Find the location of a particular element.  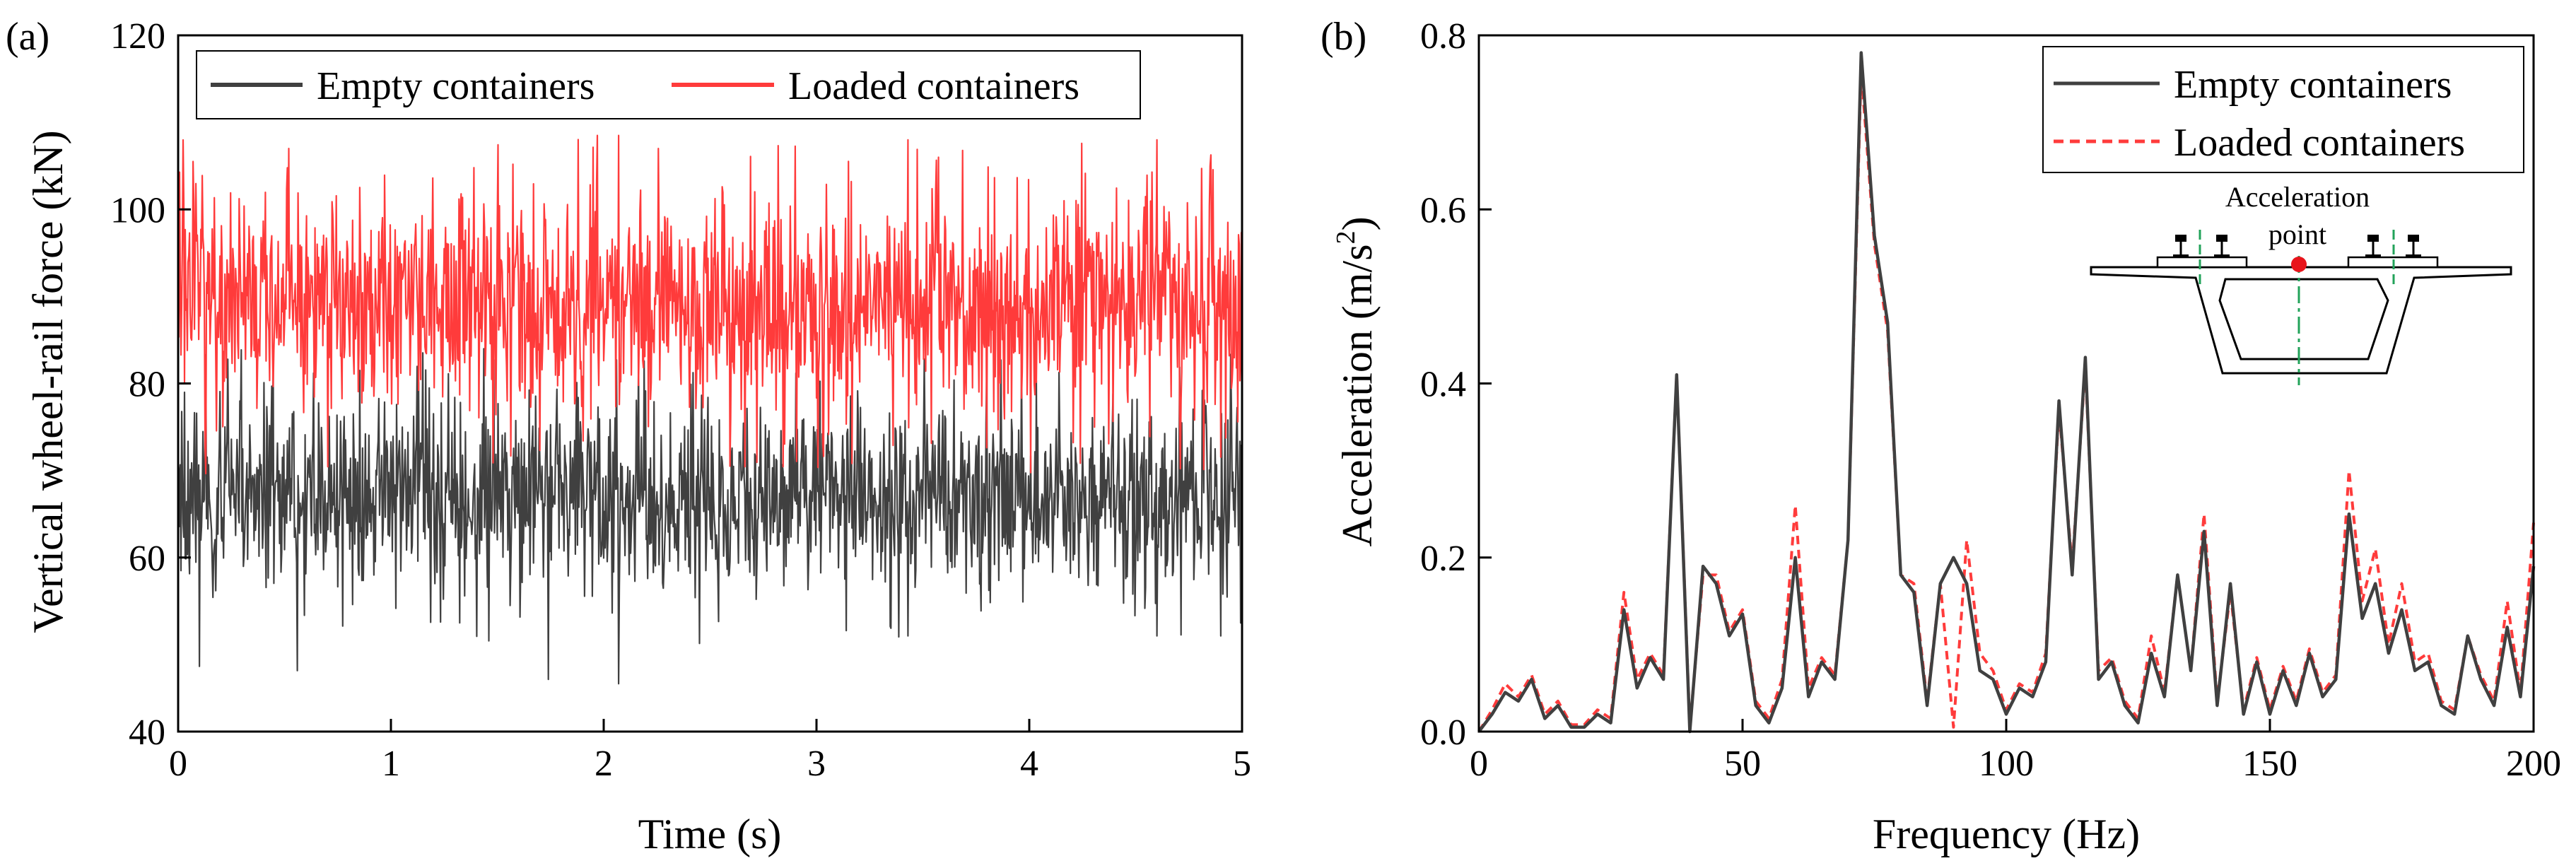

panel-b-y-tick-label: 0.8 is located at coordinates (1443, 36).